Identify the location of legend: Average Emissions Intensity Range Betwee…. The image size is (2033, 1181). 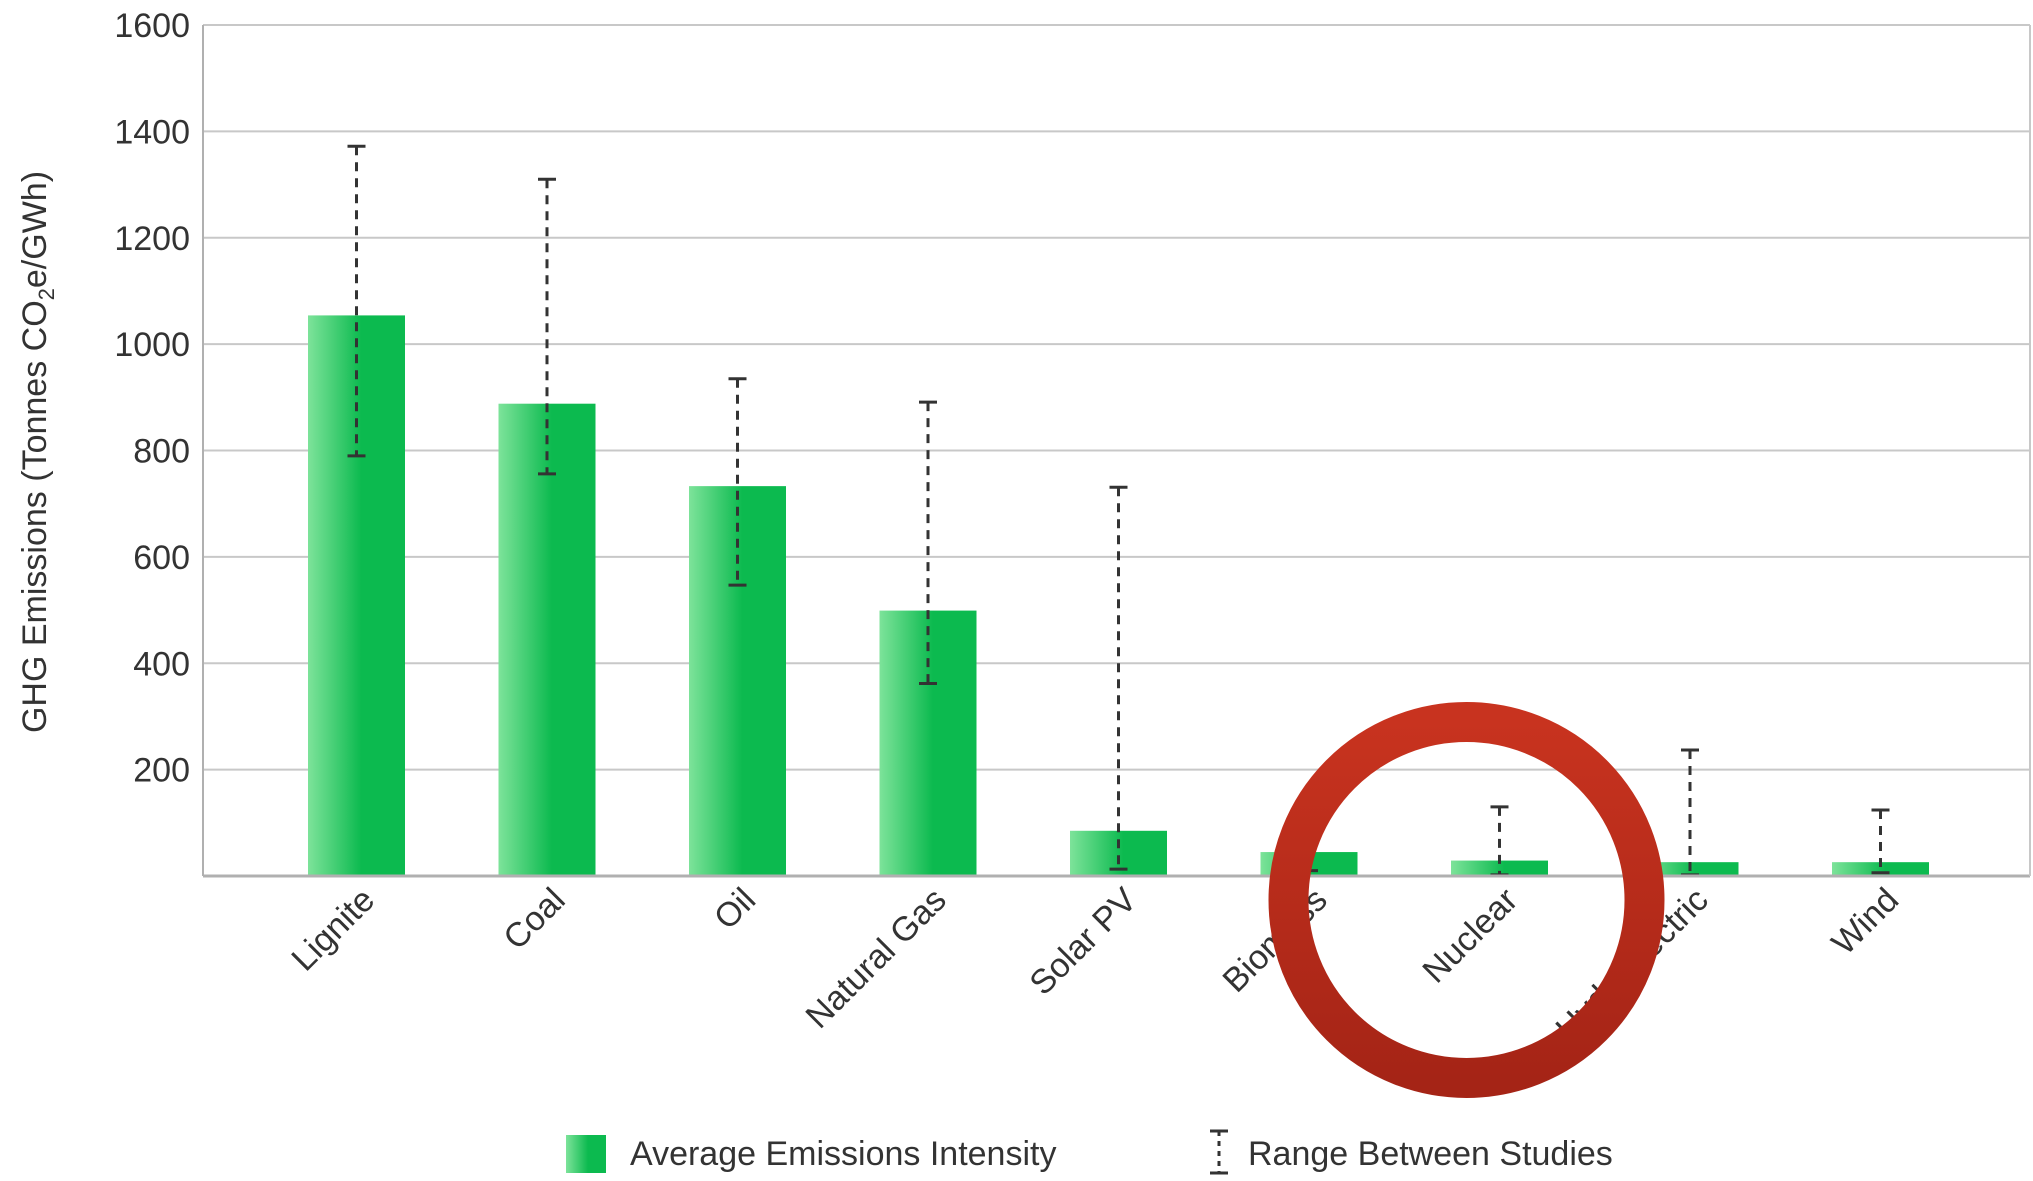
(1089, 1152).